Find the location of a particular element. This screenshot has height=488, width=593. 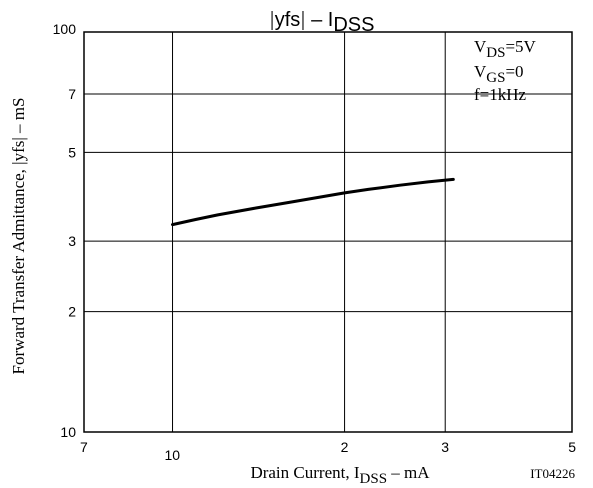

condition-vgs: VGS=0 is located at coordinates (499, 74).